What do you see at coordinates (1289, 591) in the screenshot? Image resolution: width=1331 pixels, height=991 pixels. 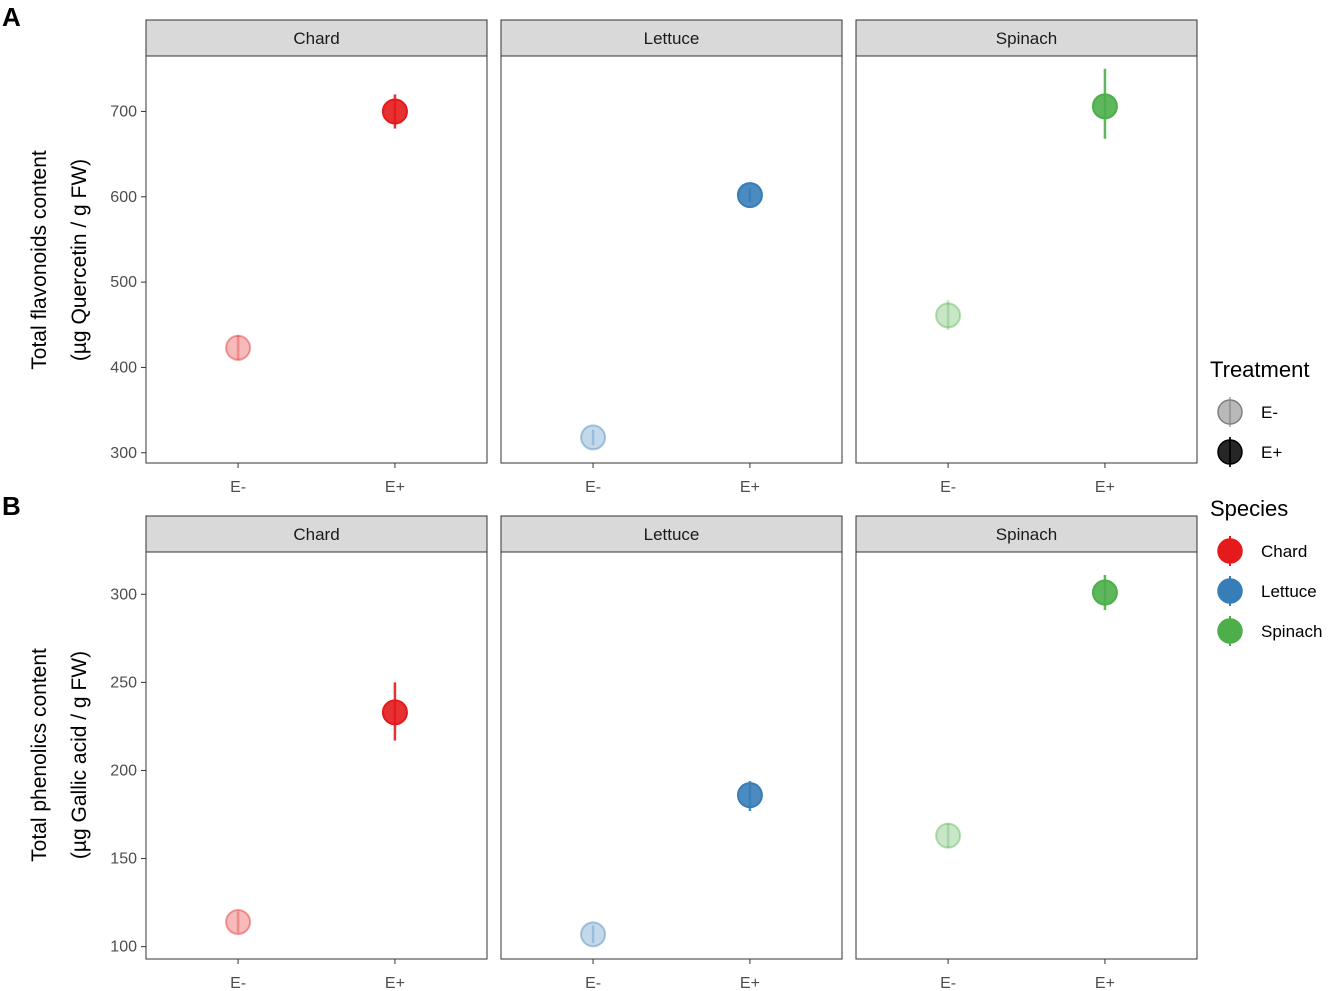 I see `legend-label: Lettuce` at bounding box center [1289, 591].